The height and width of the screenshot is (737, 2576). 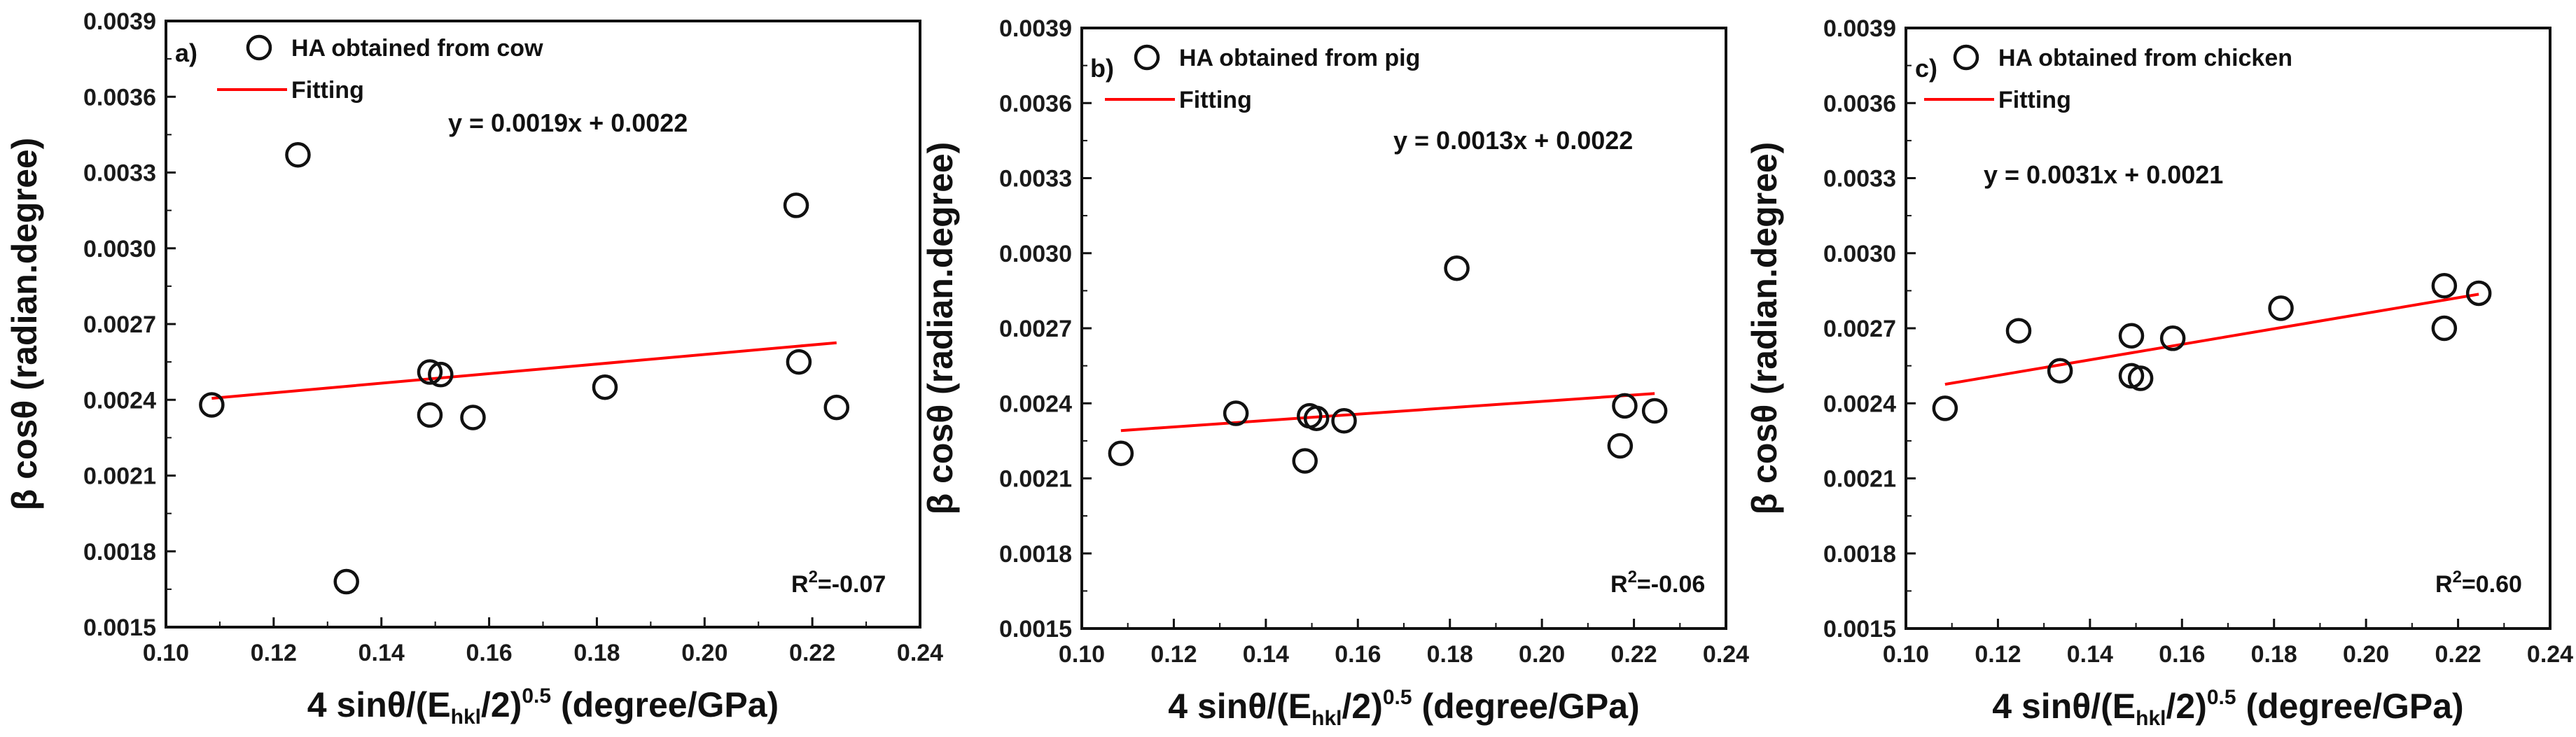 I want to click on panel-label: b), so click(x=1102, y=69).